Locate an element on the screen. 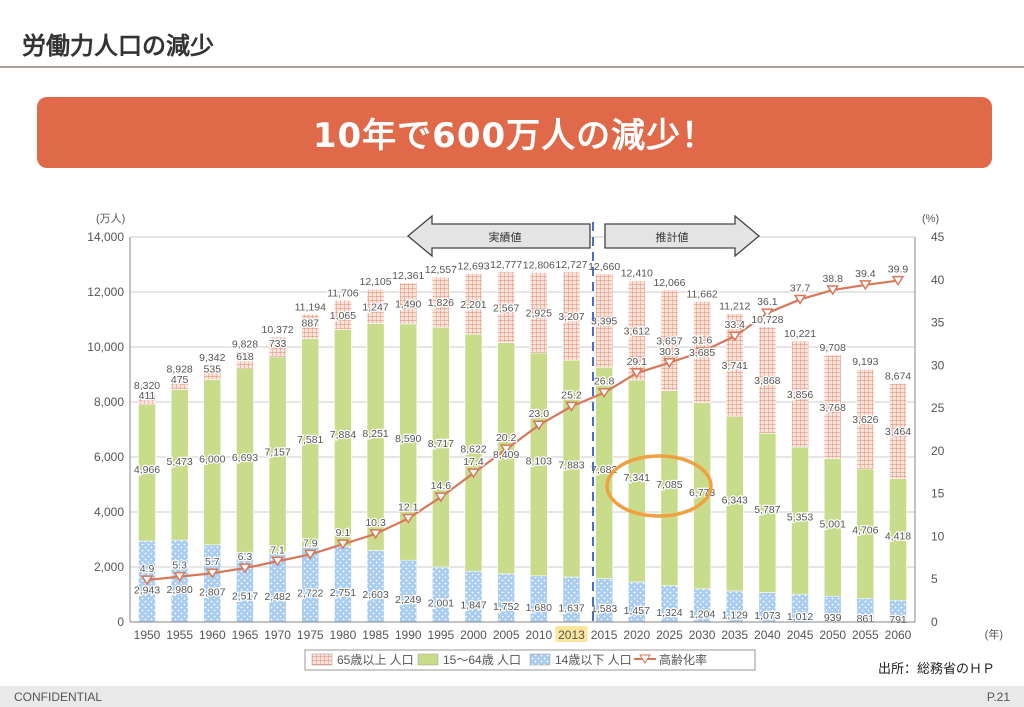 Image resolution: width=1024 pixels, height=707 pixels. left-tick-label: 8,000 is located at coordinates (109, 402).